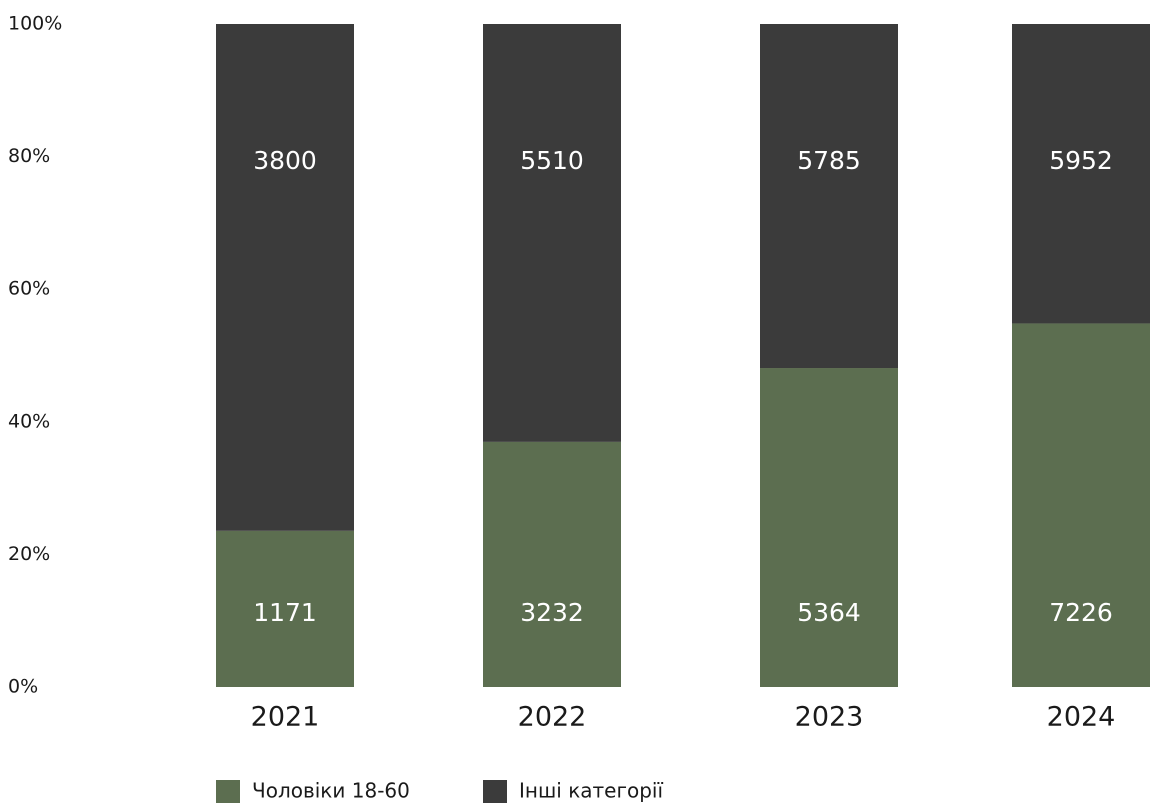 This screenshot has width=1150, height=803. I want to click on value-label: 3800, so click(285, 160).